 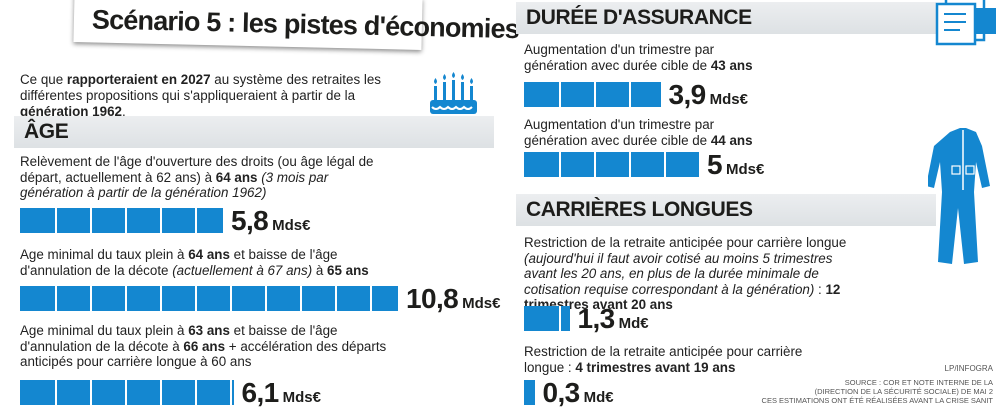 What do you see at coordinates (820, 289) in the screenshot?
I see `description-fragment: :` at bounding box center [820, 289].